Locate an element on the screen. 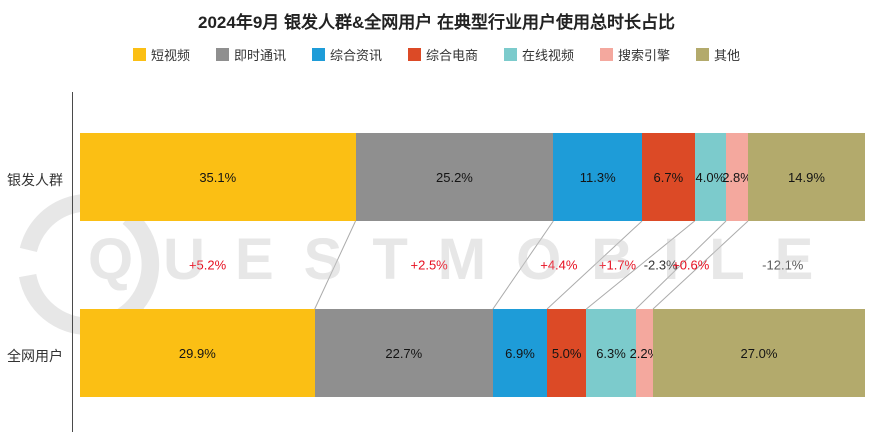 The width and height of the screenshot is (873, 441). row-label-silver-group: 银发人群 is located at coordinates (35, 180).